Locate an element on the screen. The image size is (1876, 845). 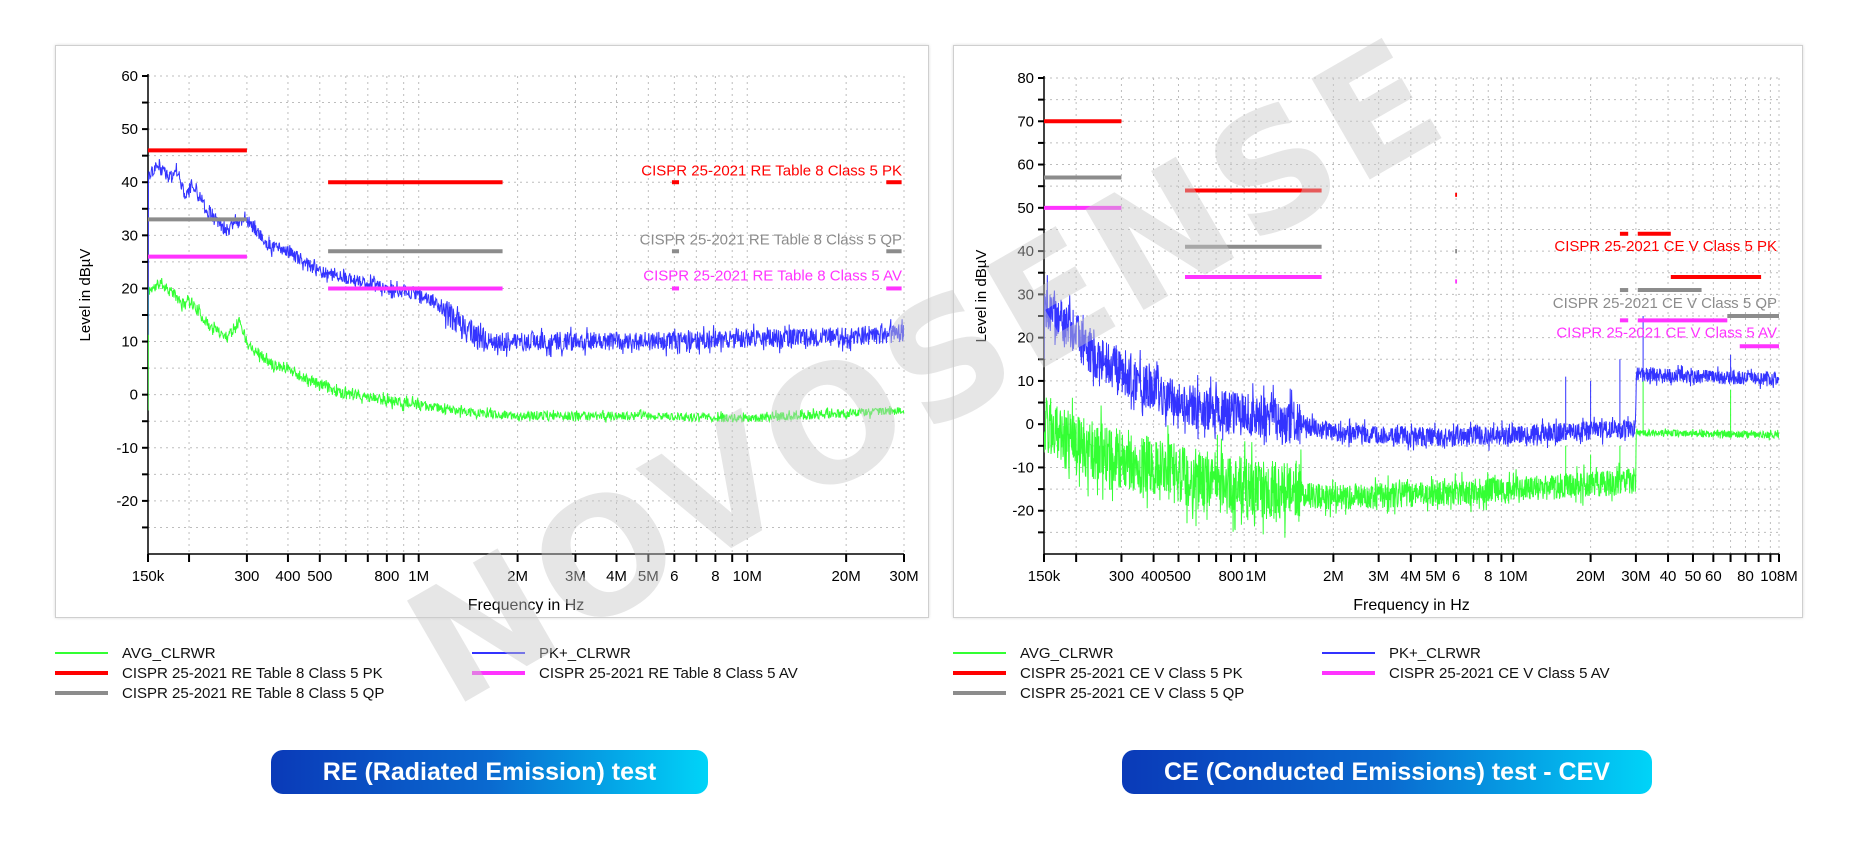
re-limit-annotation: CISPR 25-2021 RE Table 8 Class 5 PK is located at coordinates (771, 170).